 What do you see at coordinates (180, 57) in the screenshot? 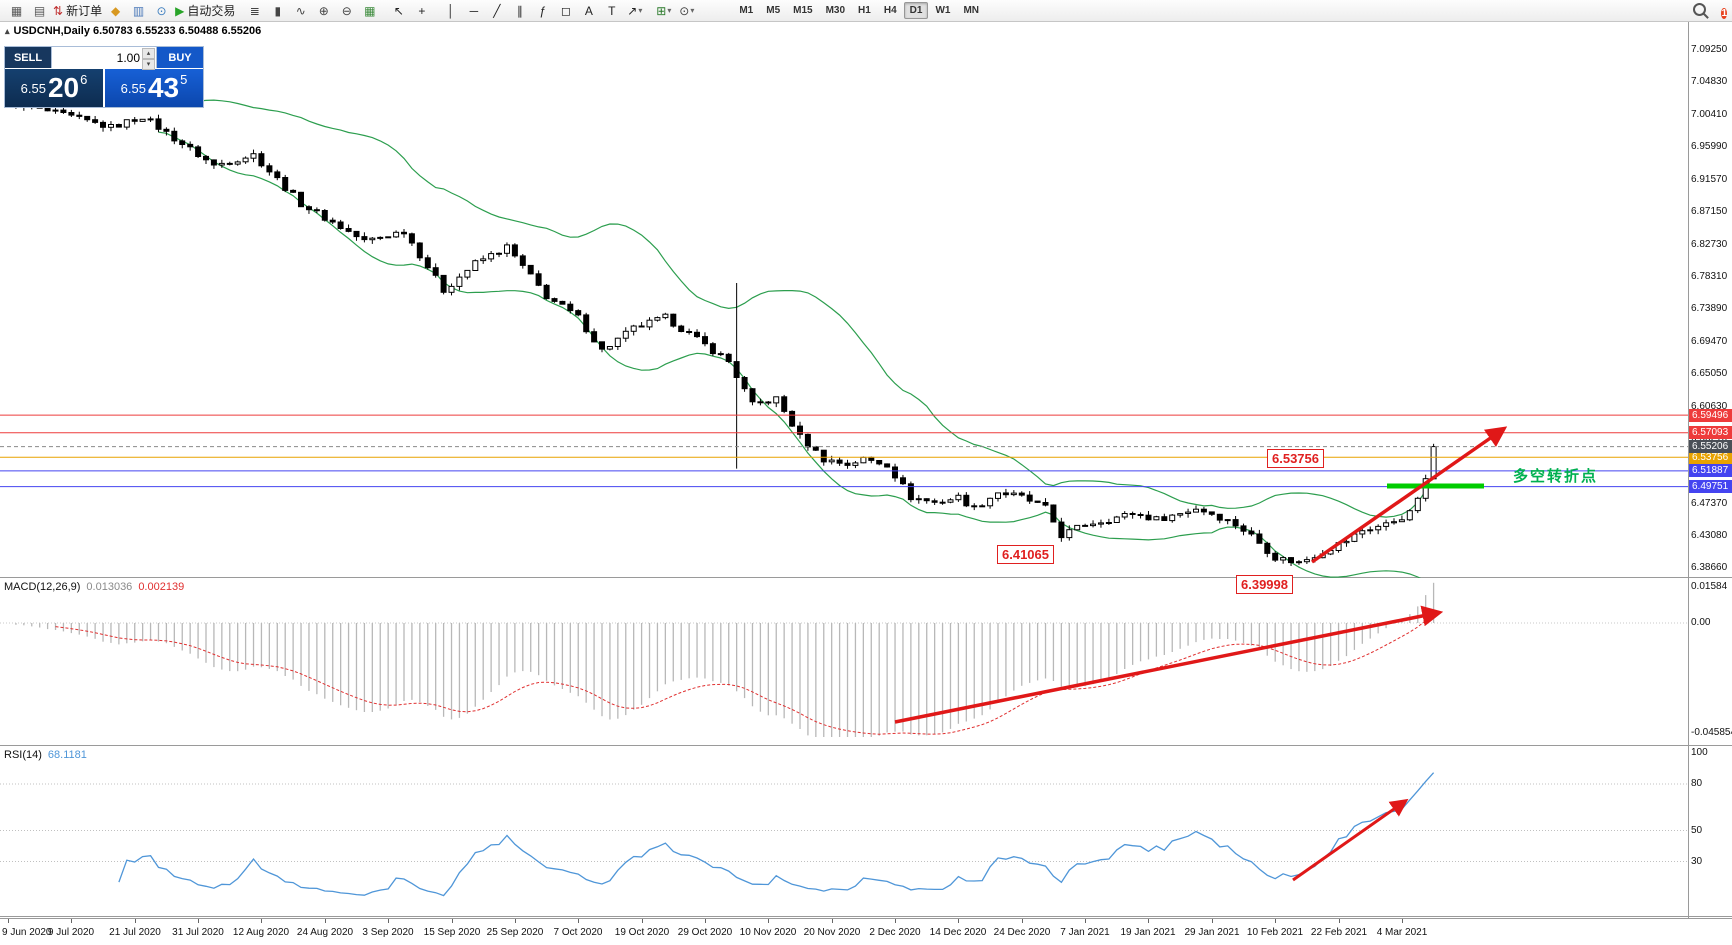
I see `buy-button: BUY` at bounding box center [180, 57].